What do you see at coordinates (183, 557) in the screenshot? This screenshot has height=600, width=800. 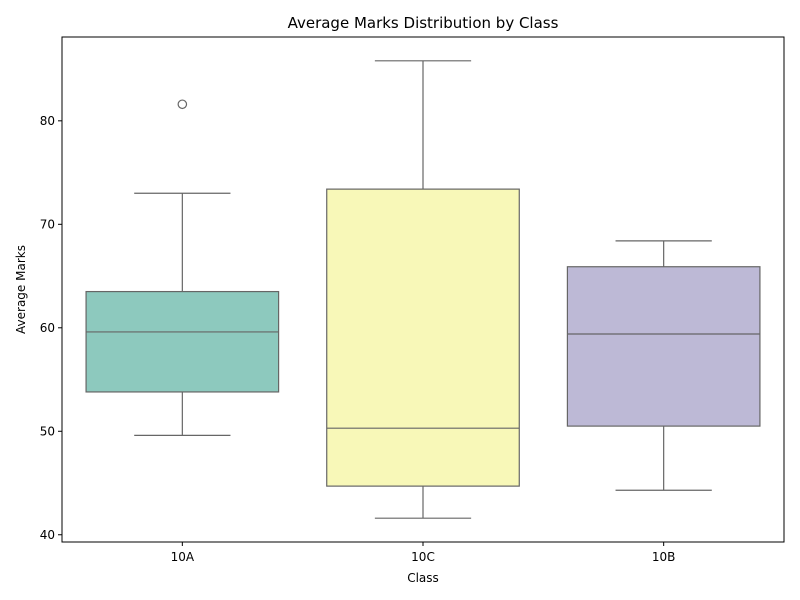 I see `x-tick-label: 10A` at bounding box center [183, 557].